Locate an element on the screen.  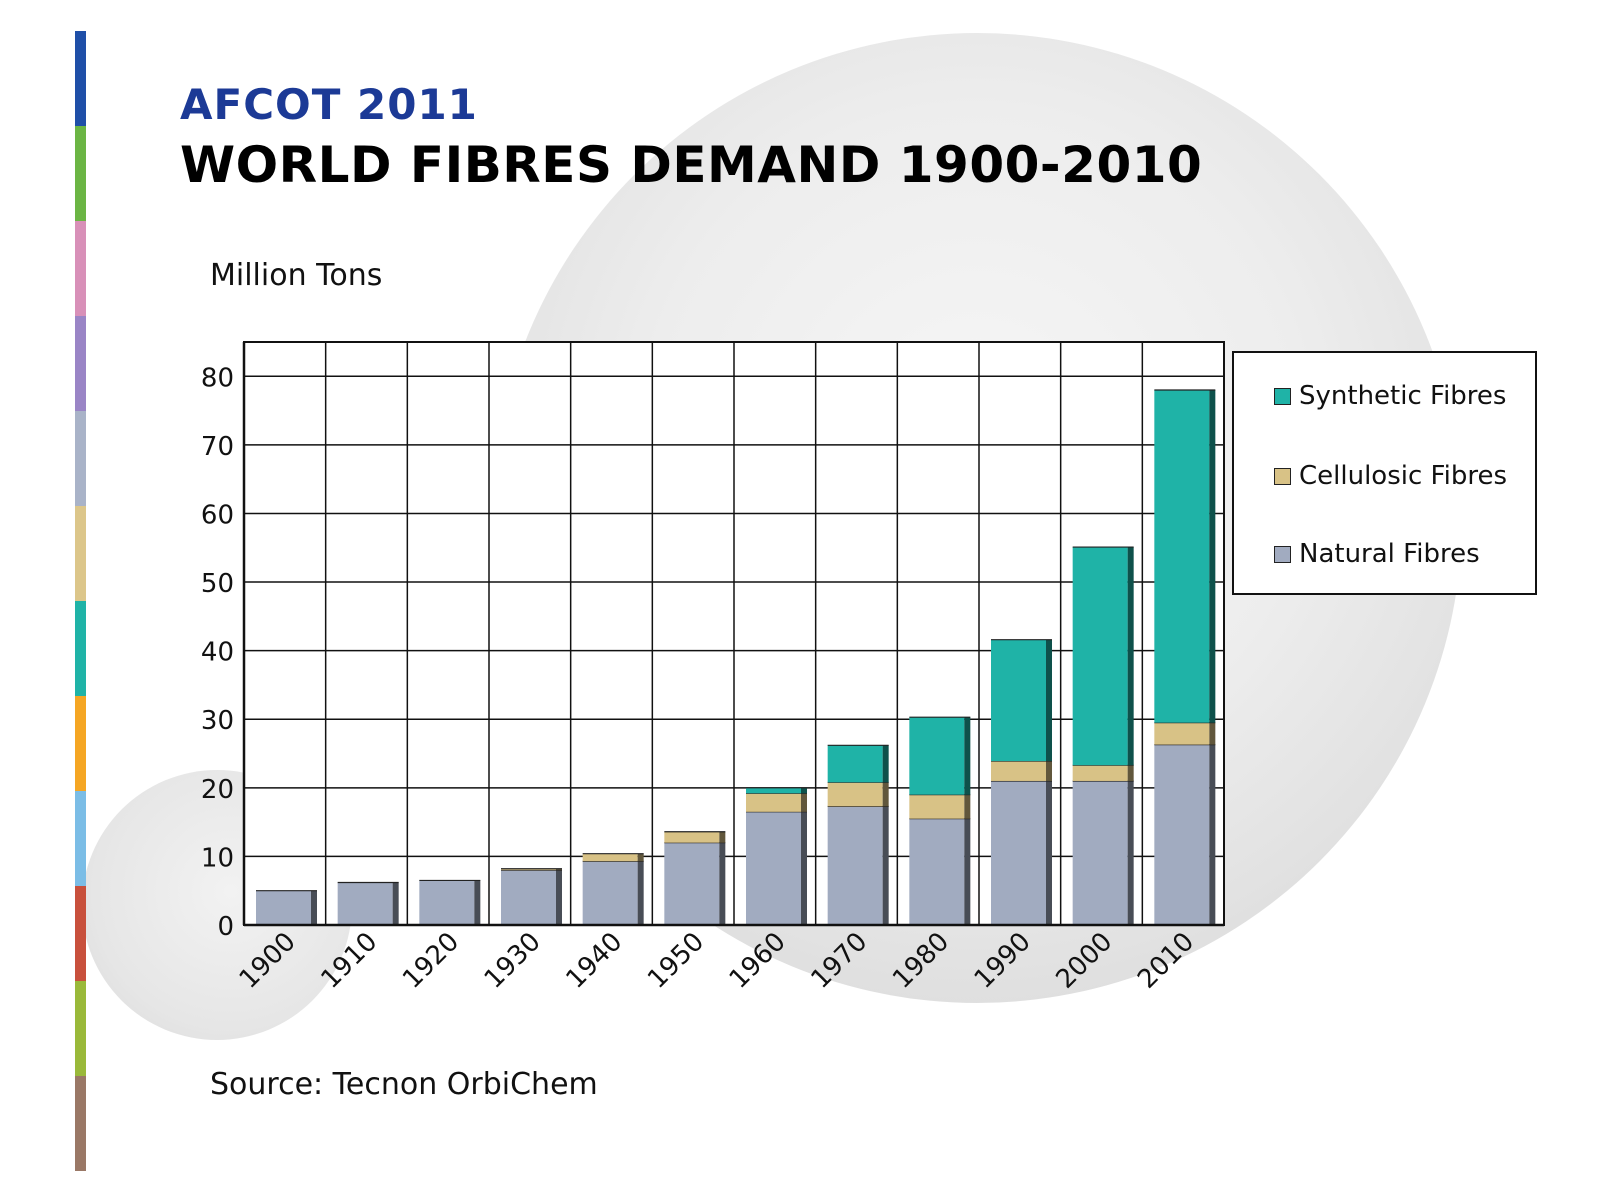
chart-title: WORLD FIBRES DEMAND 1900-2010 is located at coordinates (691, 165).